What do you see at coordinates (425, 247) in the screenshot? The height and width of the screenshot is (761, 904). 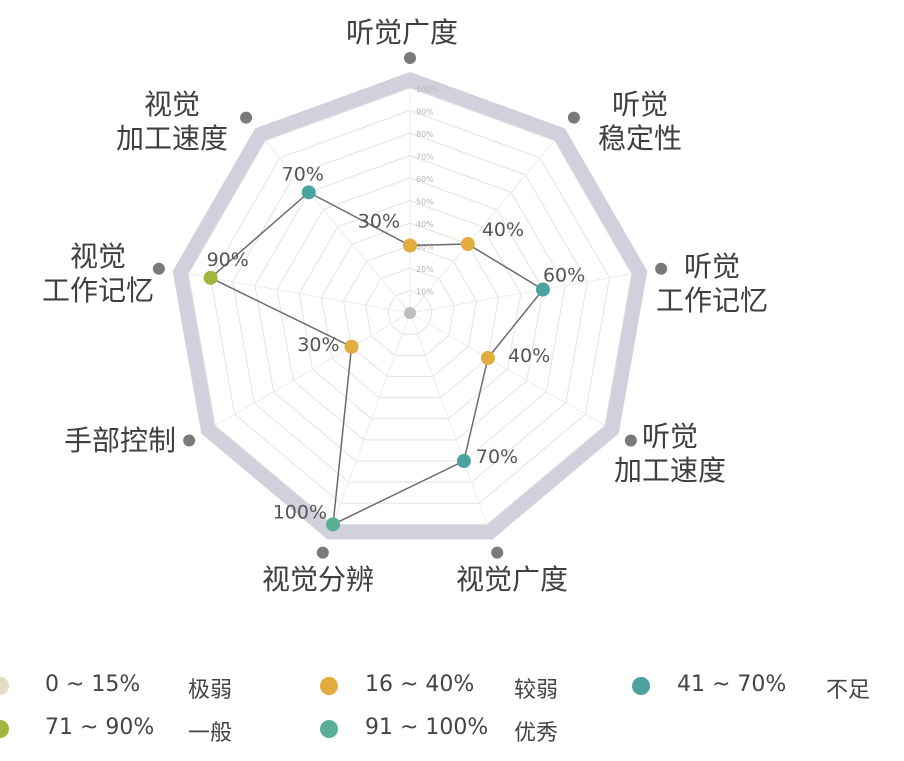 I see `ring-label: 30%` at bounding box center [425, 247].